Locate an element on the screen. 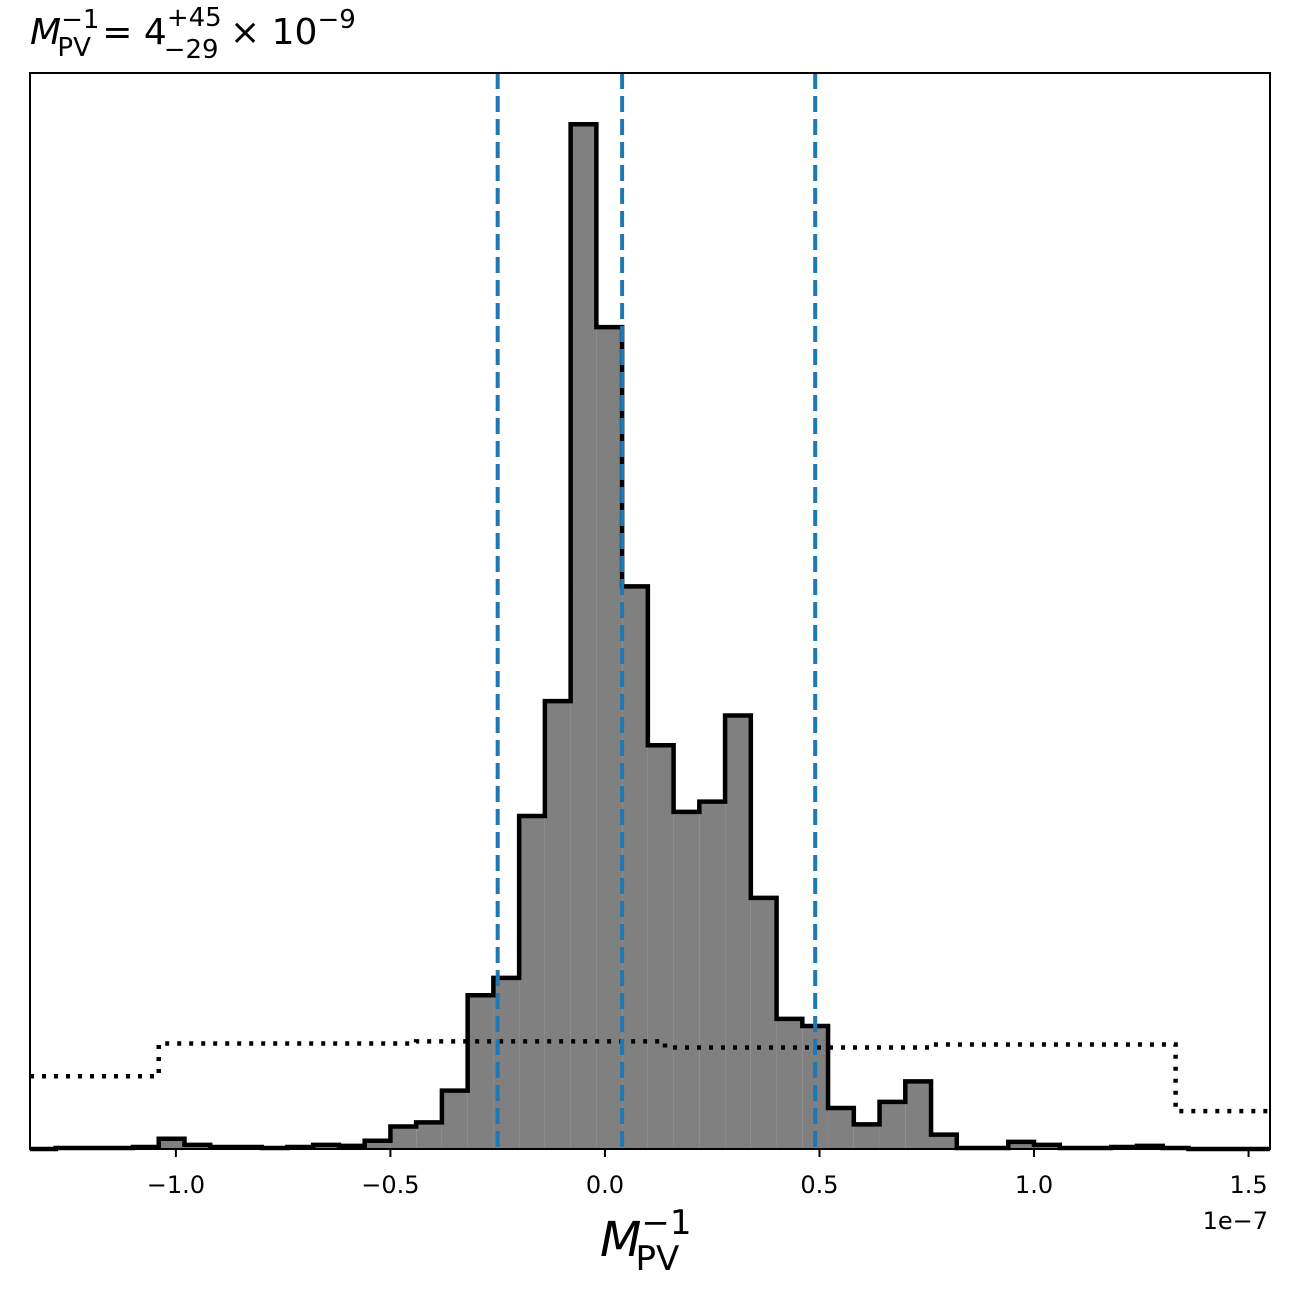 The image size is (1289, 1293). title-value-upper: +45 is located at coordinates (194, 18).